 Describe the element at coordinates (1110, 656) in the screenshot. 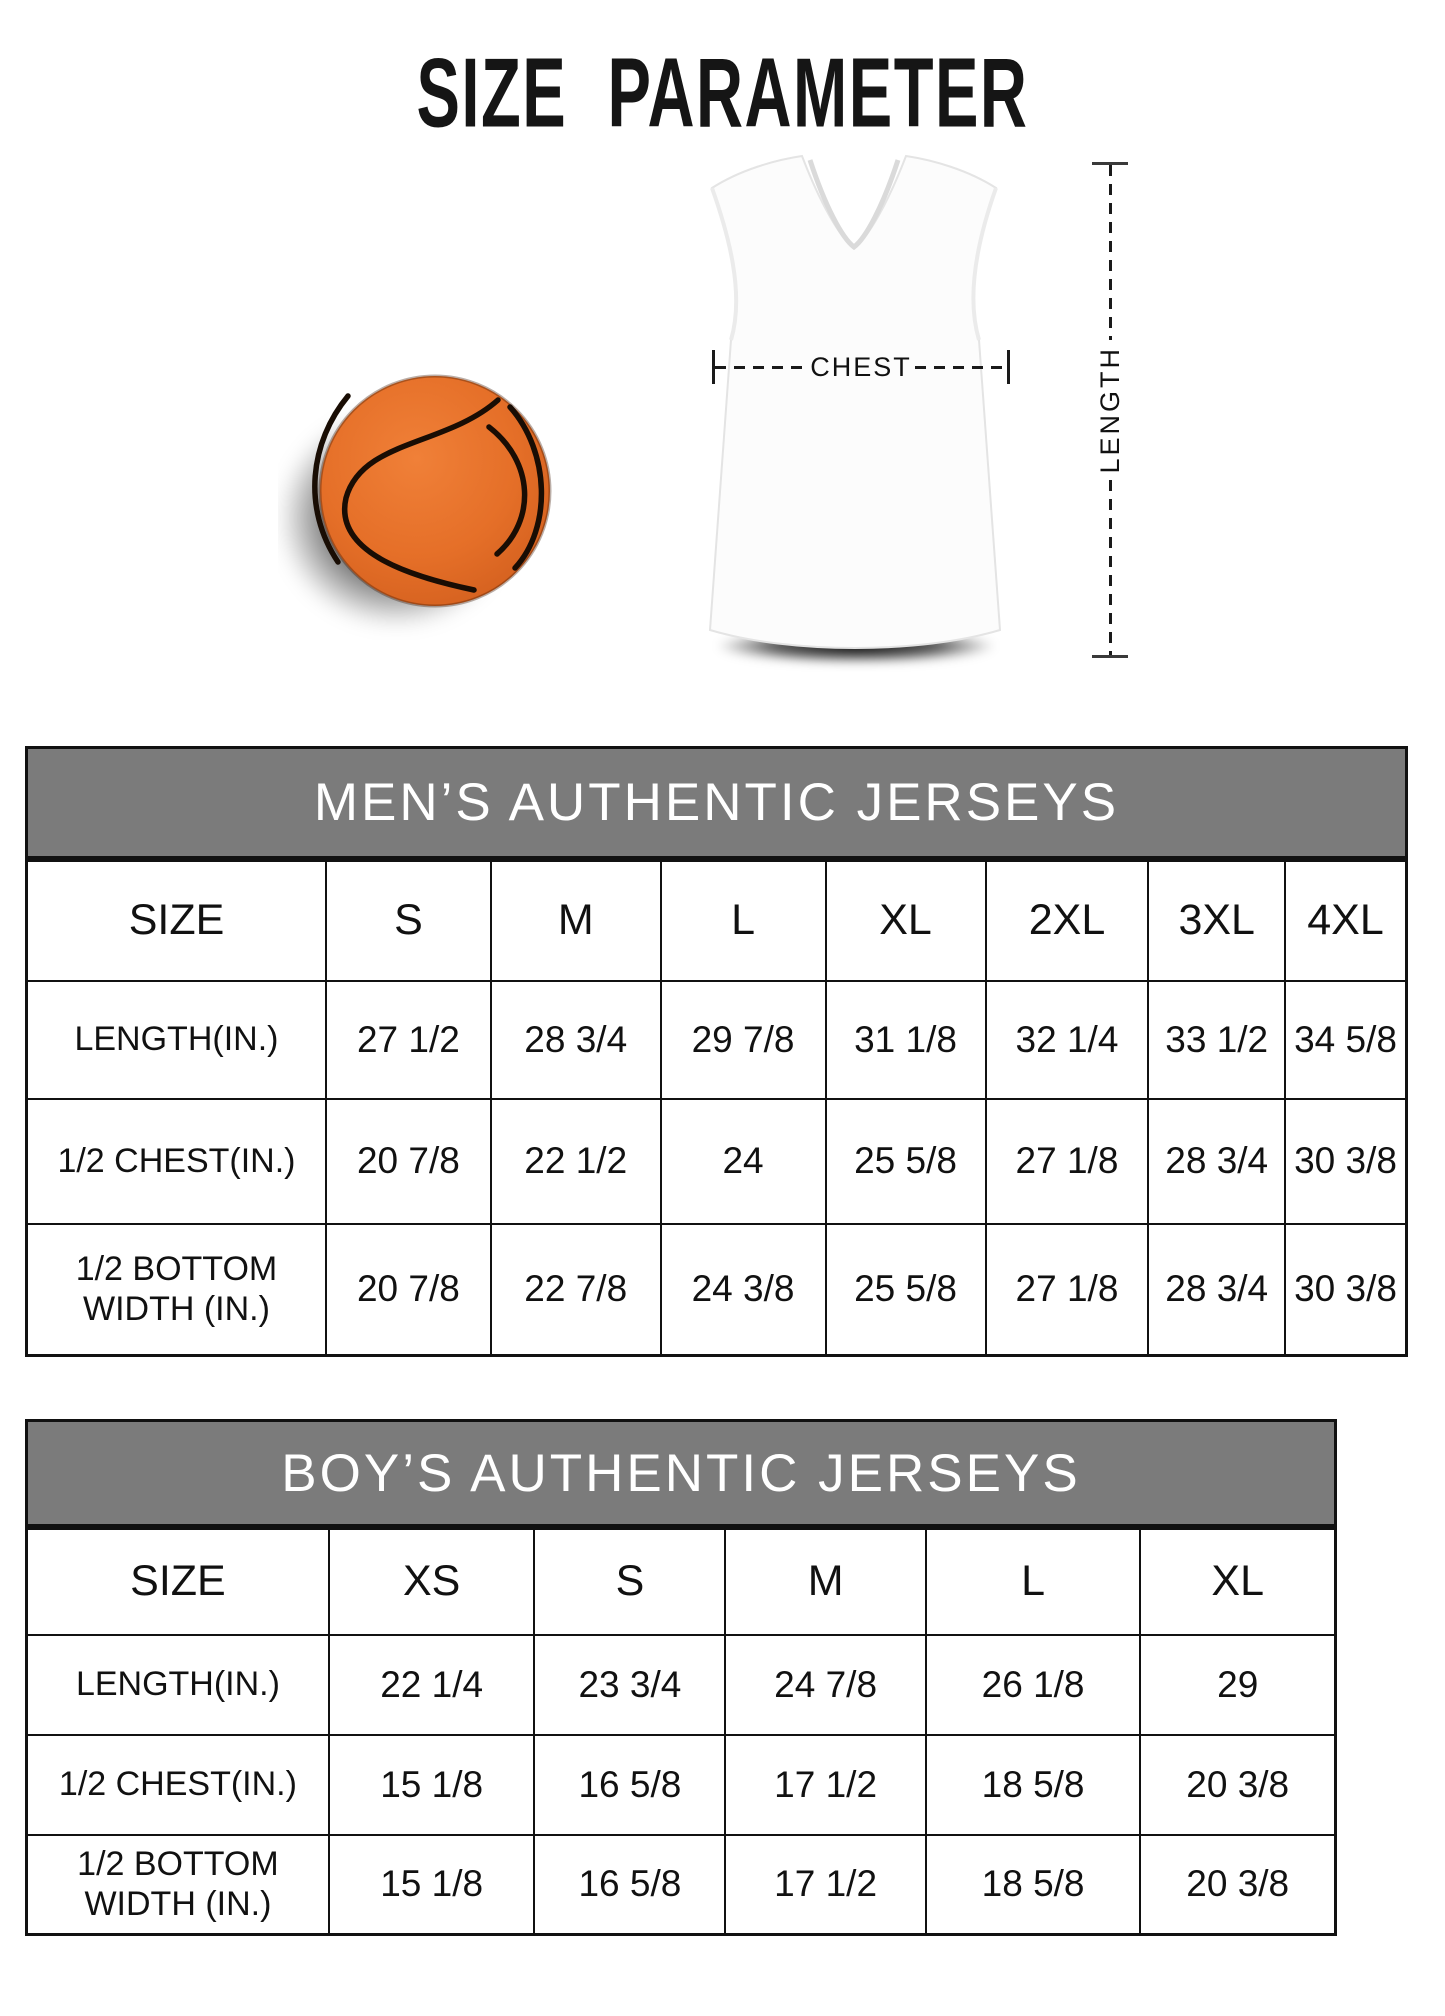

I see `measure-cap-bottom` at that location.